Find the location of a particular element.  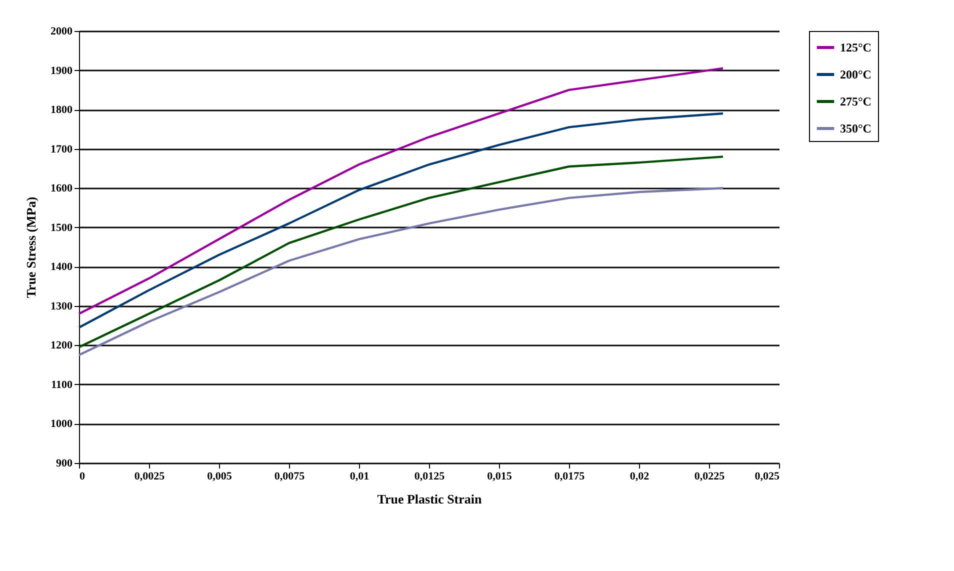

x-tick-label: 0,0225 is located at coordinates (710, 476).